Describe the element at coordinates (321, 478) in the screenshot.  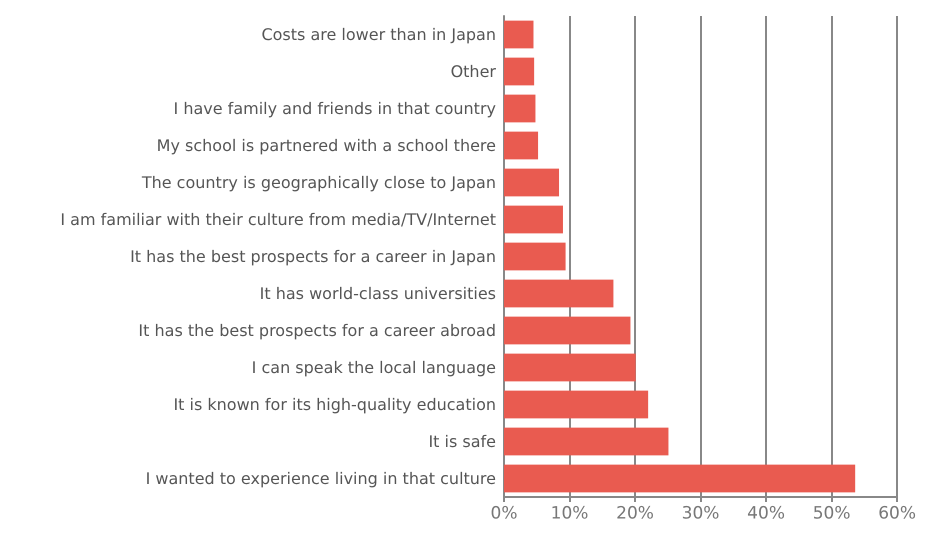
I see `y-tick-label: I wanted to experience living in that culture` at that location.